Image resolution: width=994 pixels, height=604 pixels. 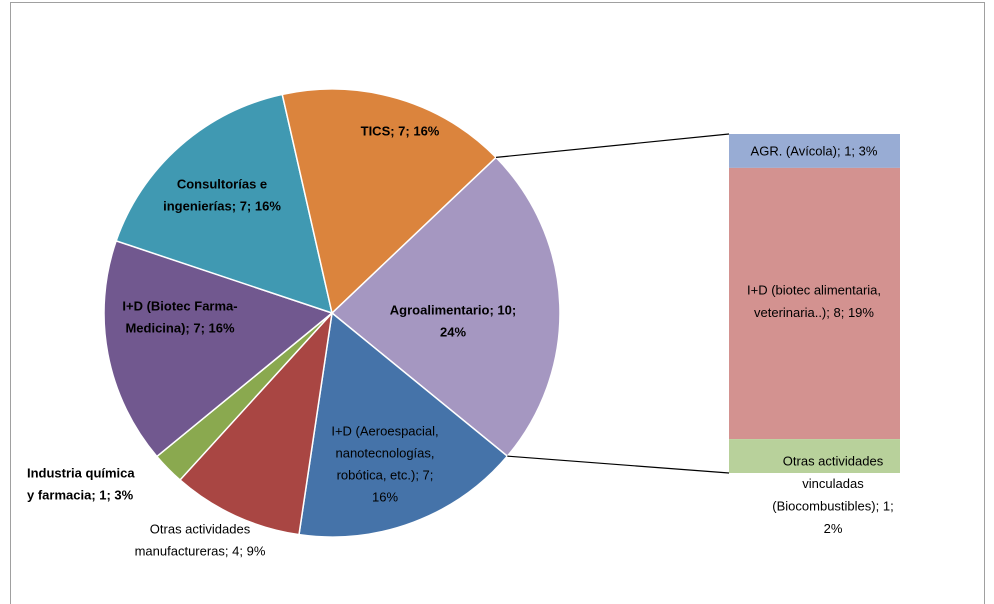 I want to click on data-label: TICS; 7; 16%, so click(x=400, y=130).